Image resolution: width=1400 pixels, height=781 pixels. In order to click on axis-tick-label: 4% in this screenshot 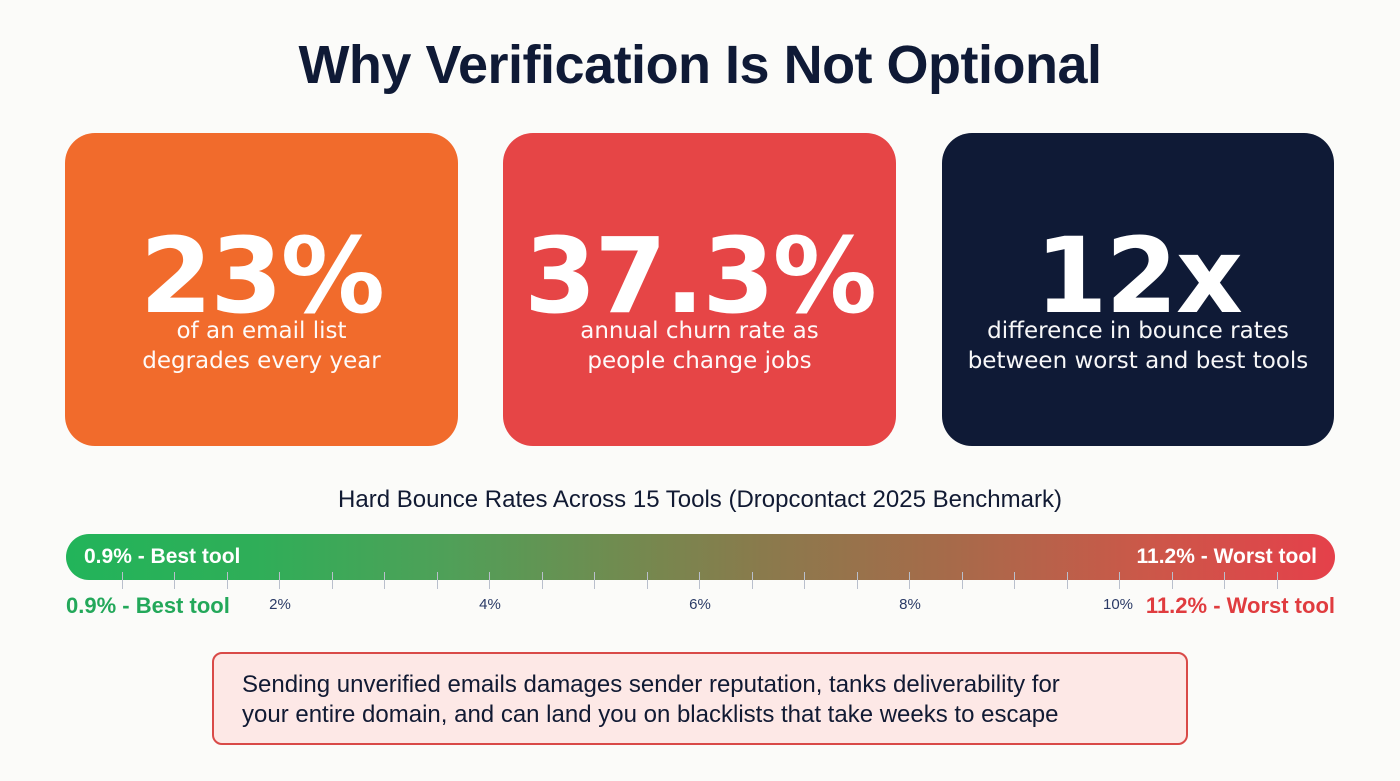, I will do `click(490, 604)`.